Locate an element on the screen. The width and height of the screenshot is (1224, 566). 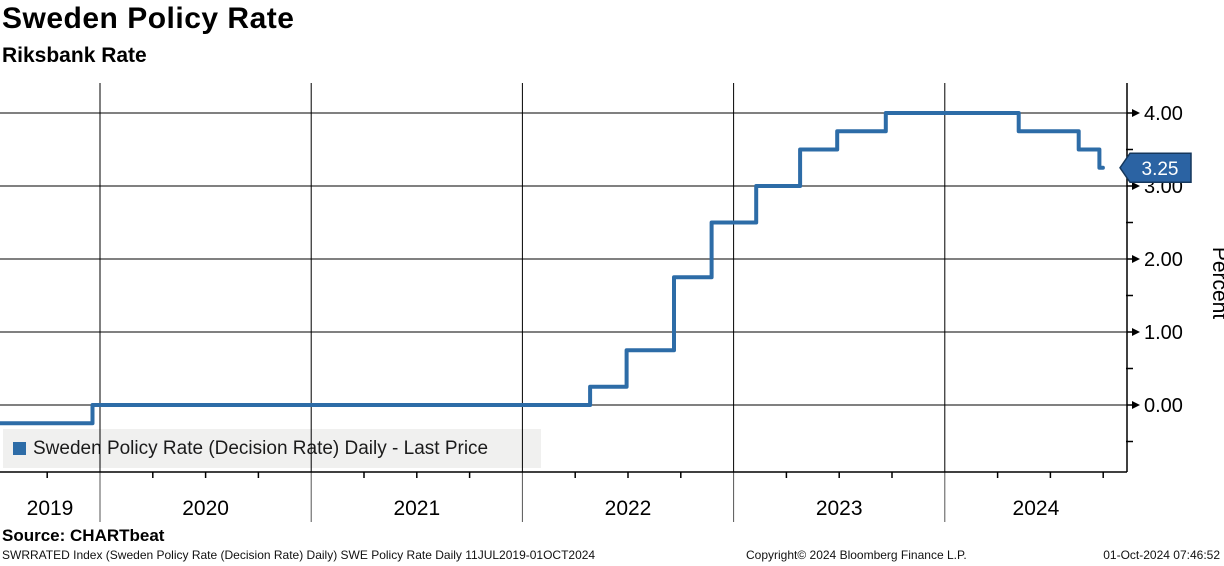
footer-copyright: Copyright© 2024 Bloomberg Finance L.P. is located at coordinates (856, 555).